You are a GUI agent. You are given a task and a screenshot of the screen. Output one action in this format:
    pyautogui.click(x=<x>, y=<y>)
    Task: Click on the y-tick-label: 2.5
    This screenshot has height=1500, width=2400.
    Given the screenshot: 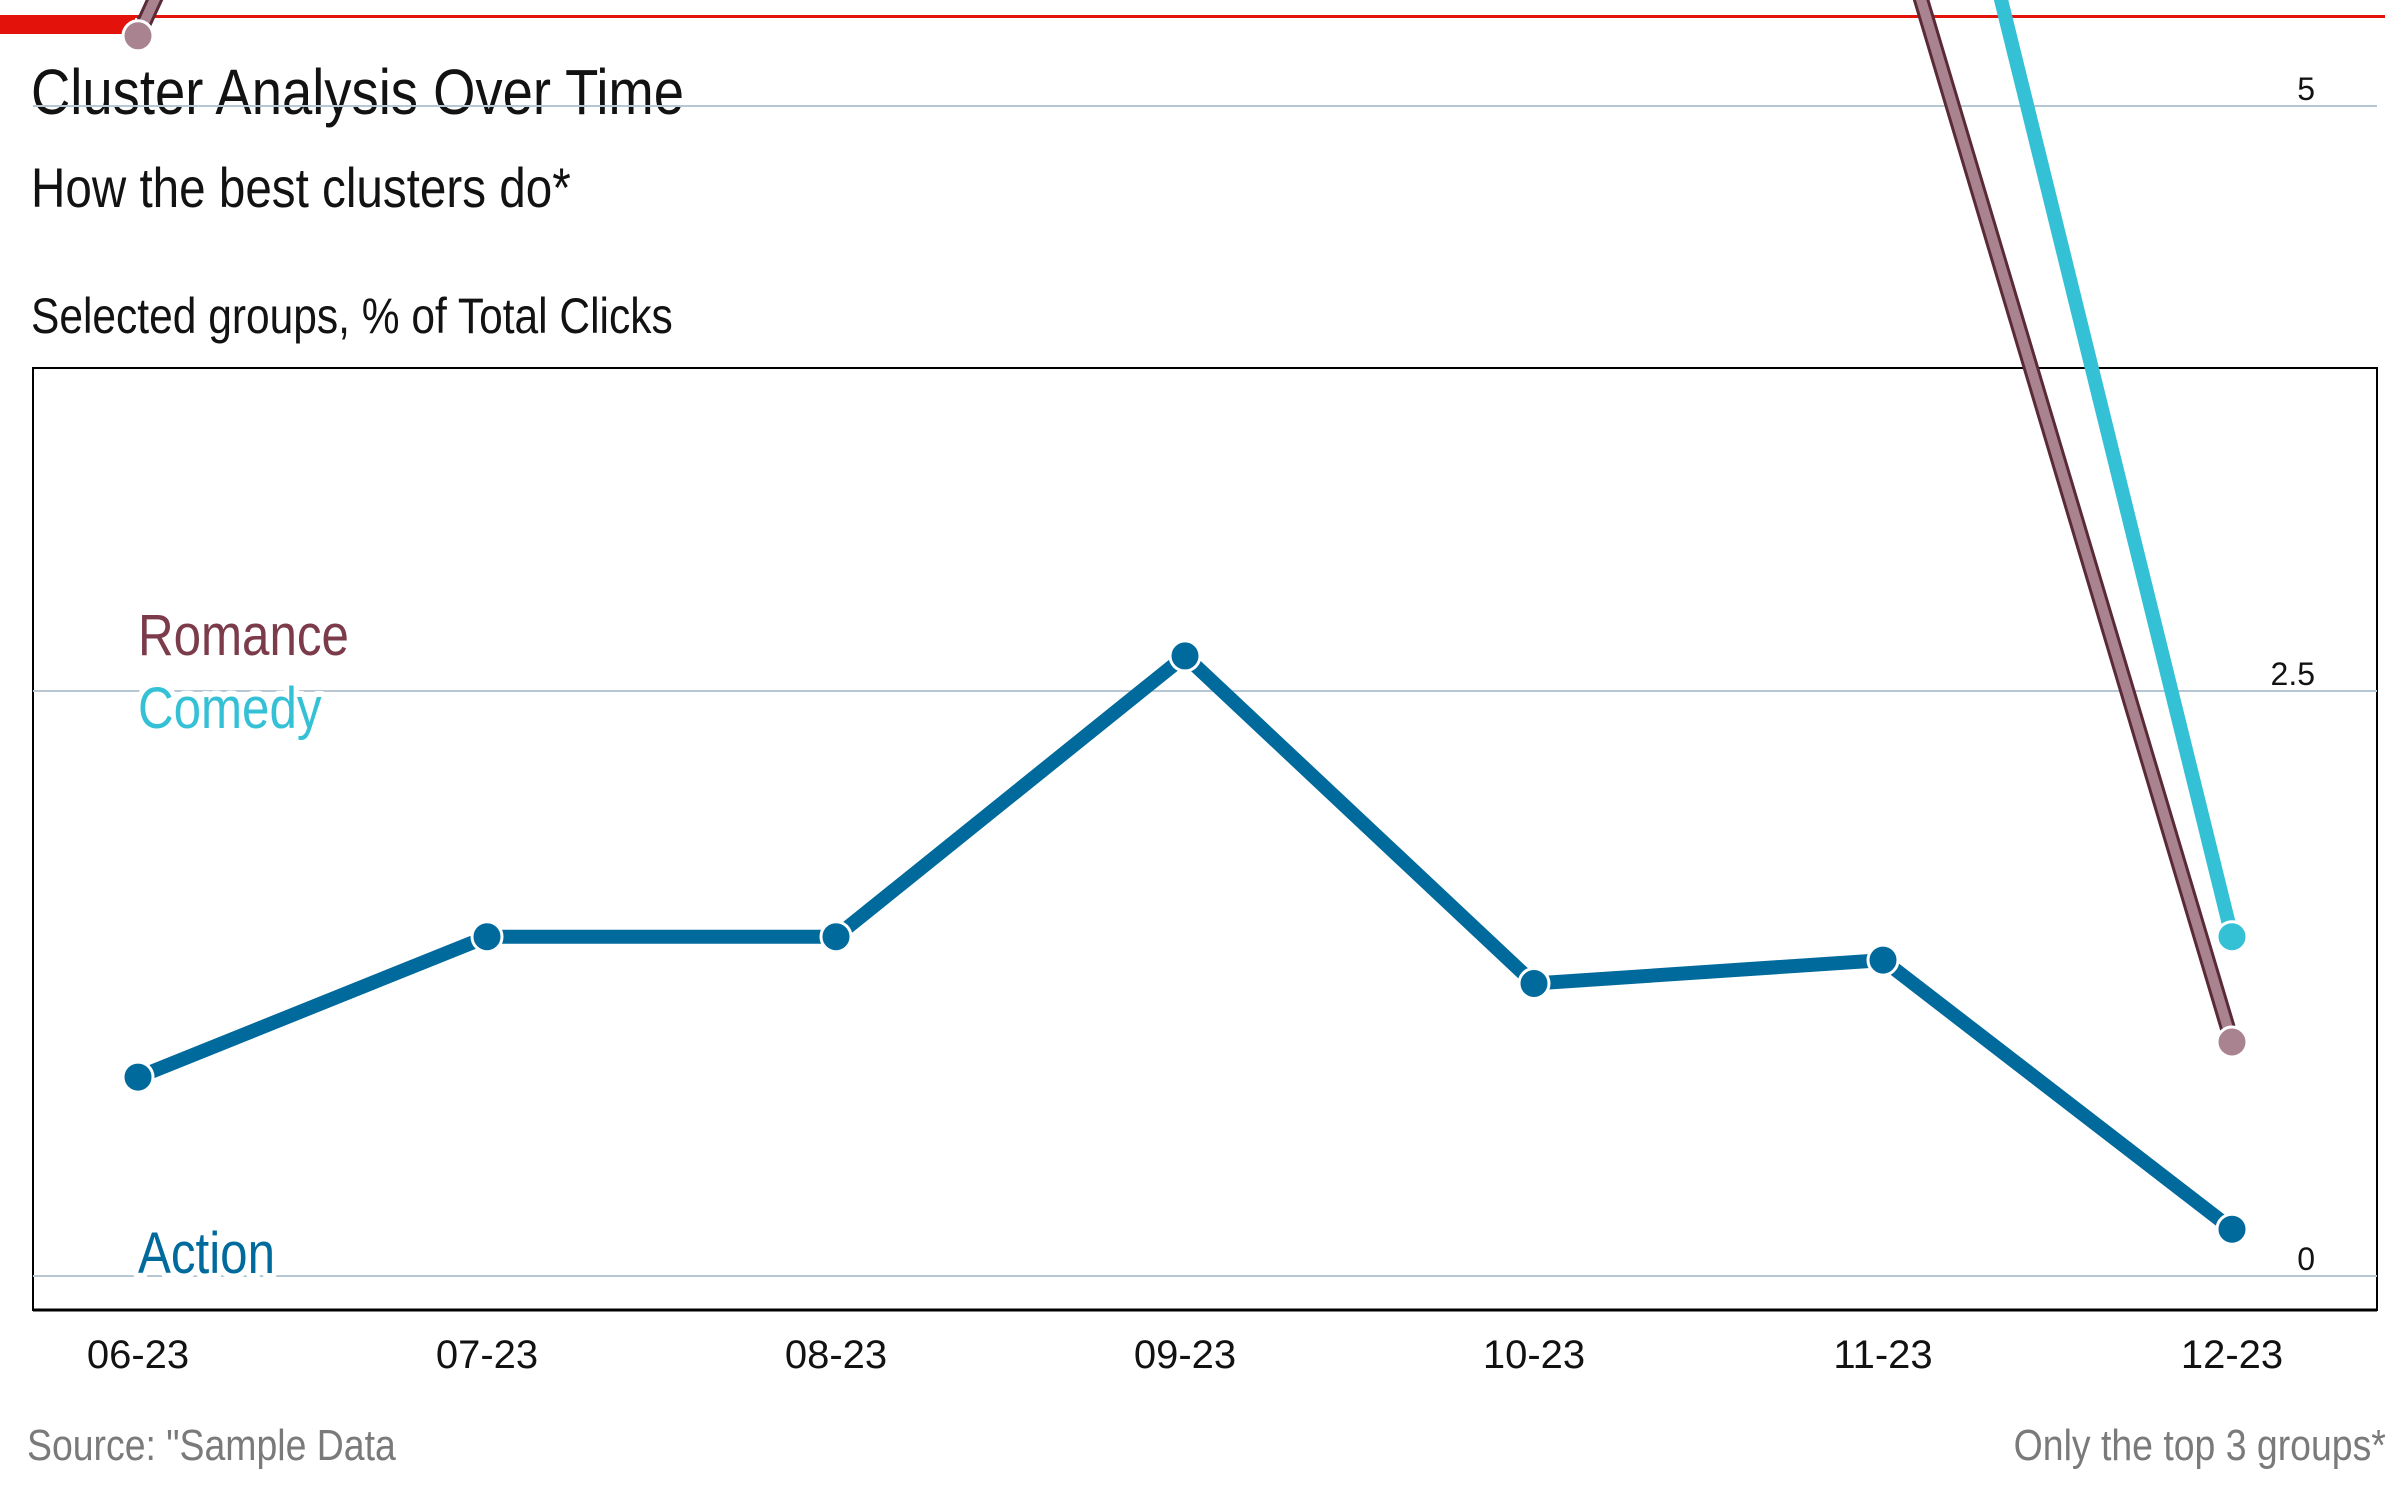 What is the action you would take?
    pyautogui.click(x=2293, y=674)
    